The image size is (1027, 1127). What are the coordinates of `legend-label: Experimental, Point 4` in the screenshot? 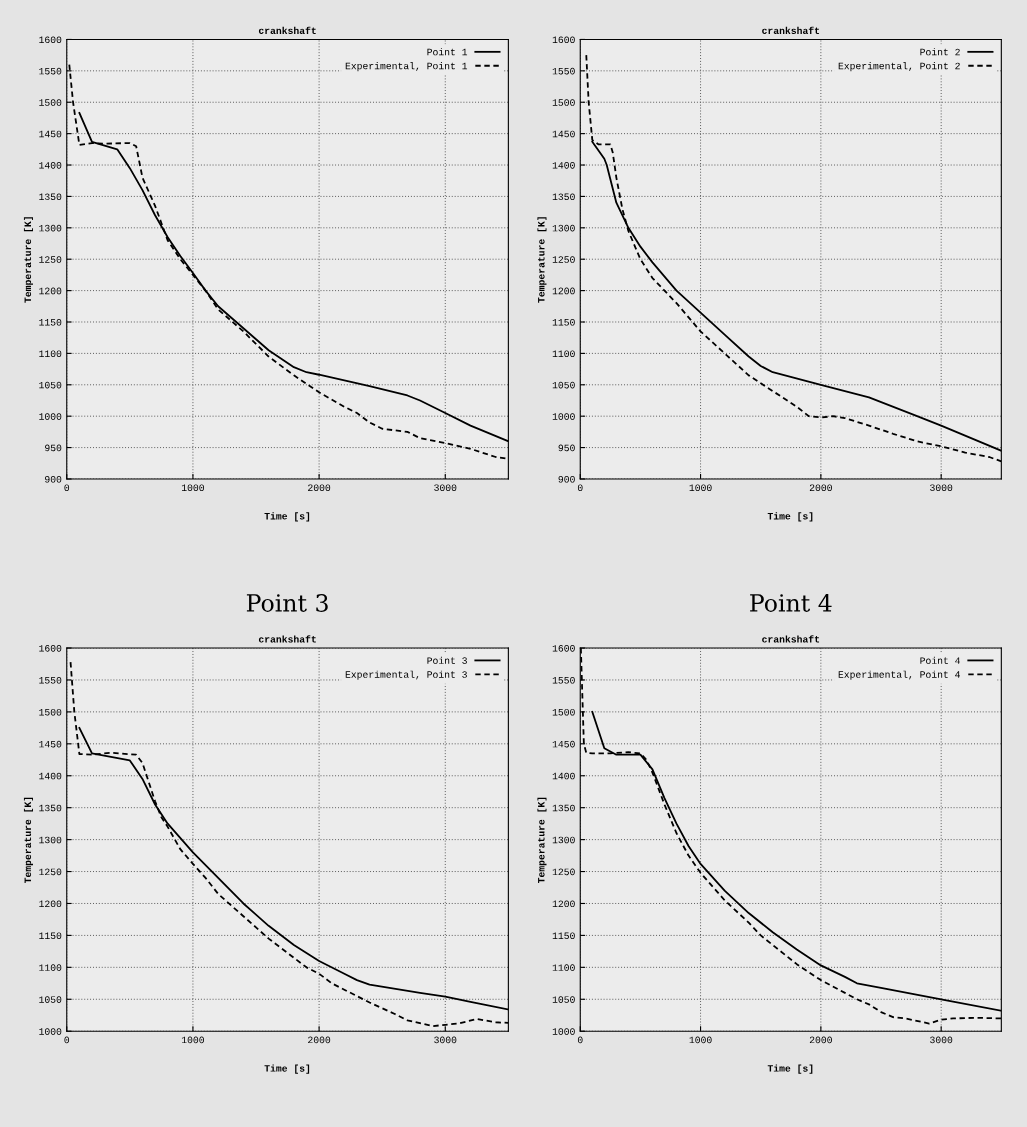 It's located at (899, 675).